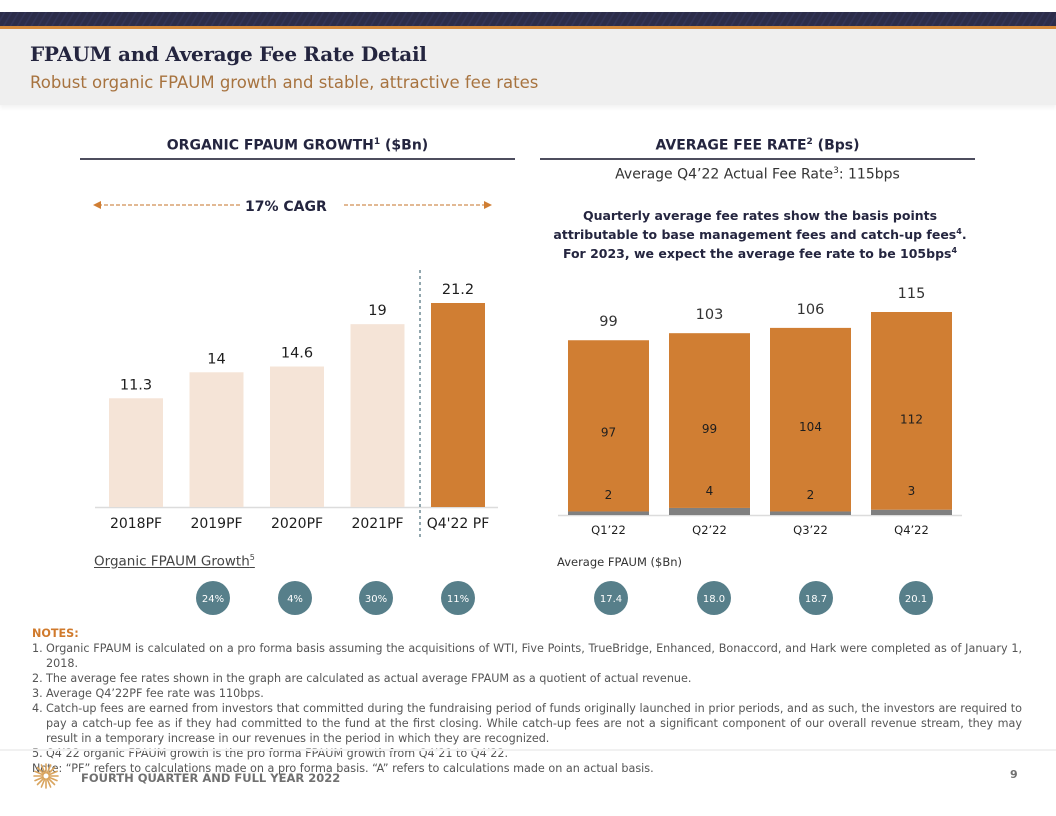 The width and height of the screenshot is (1056, 816). Describe the element at coordinates (810, 427) in the screenshot. I see `base-fee-label: 104` at that location.